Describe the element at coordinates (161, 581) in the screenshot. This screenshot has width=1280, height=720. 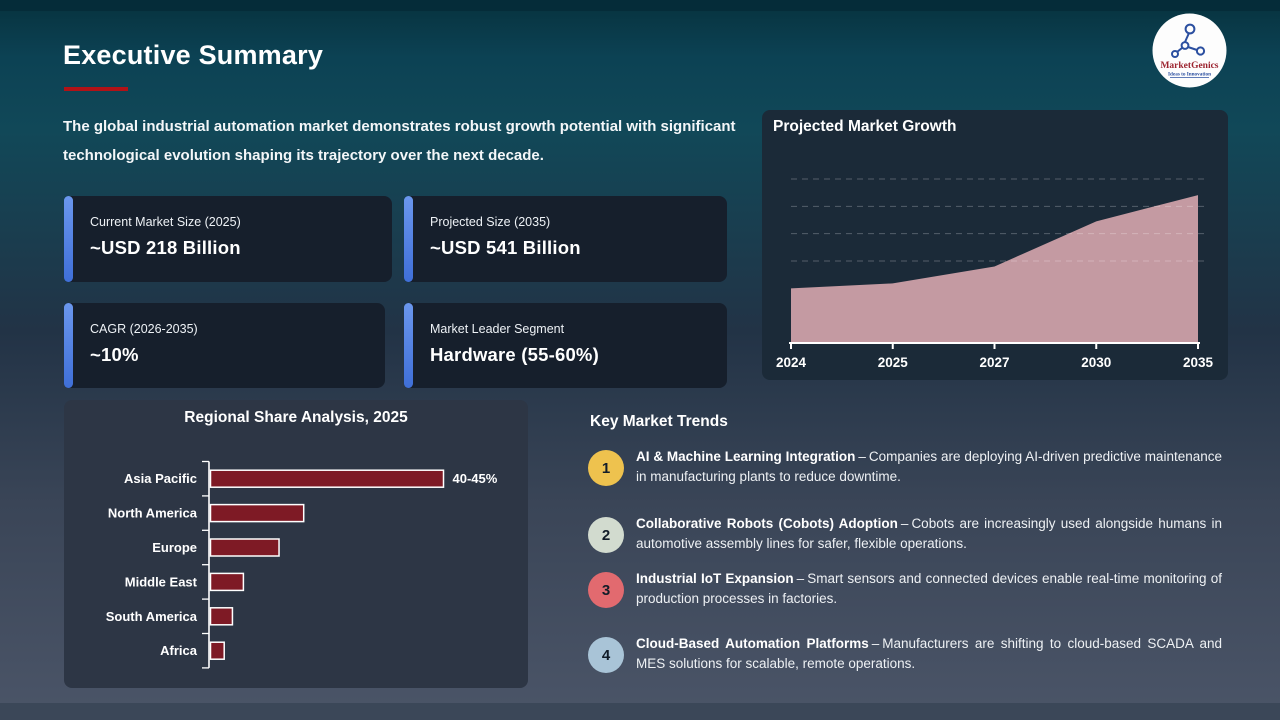
I see `svg-text: Middle East` at that location.